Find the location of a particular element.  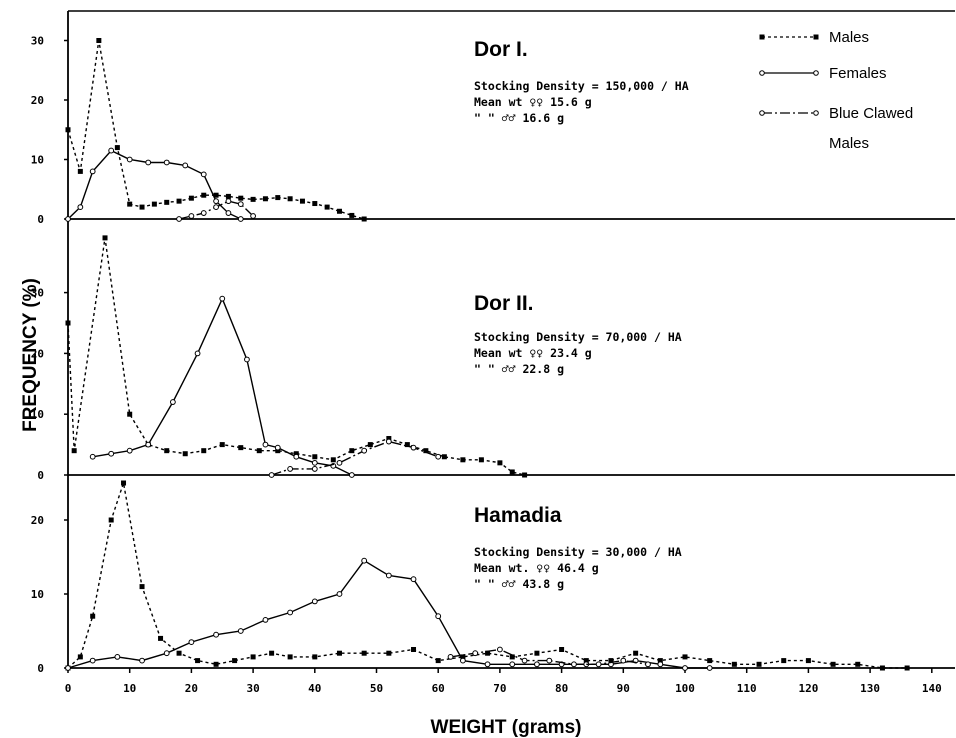

legend-label: Males is located at coordinates (849, 37).